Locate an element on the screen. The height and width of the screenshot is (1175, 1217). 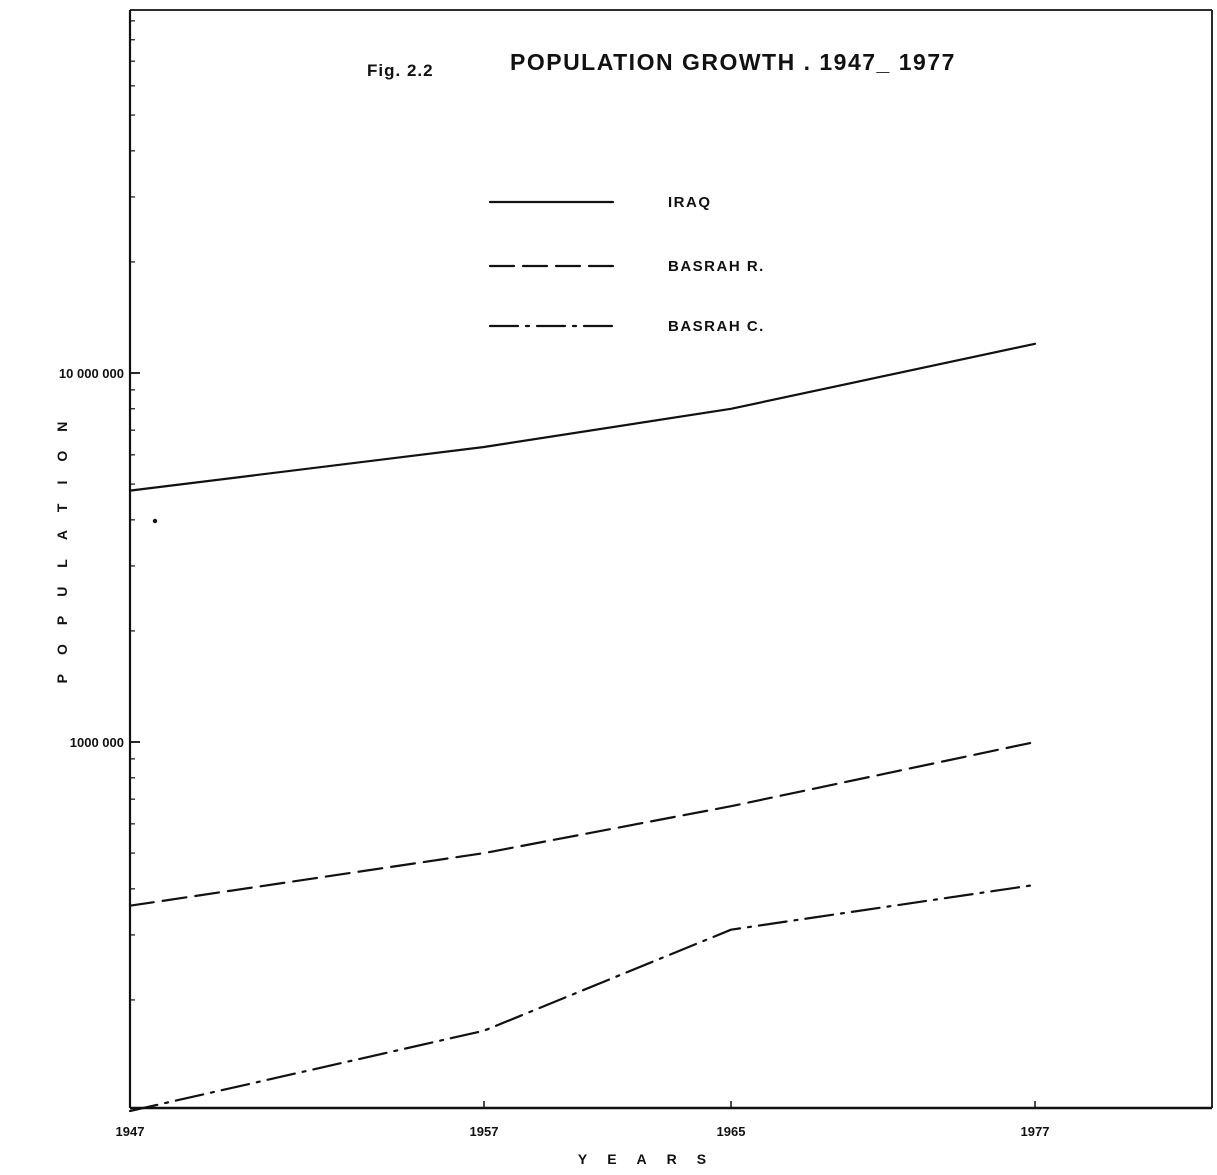
y-axis-title-text: POPULATION is located at coordinates (62, 543).